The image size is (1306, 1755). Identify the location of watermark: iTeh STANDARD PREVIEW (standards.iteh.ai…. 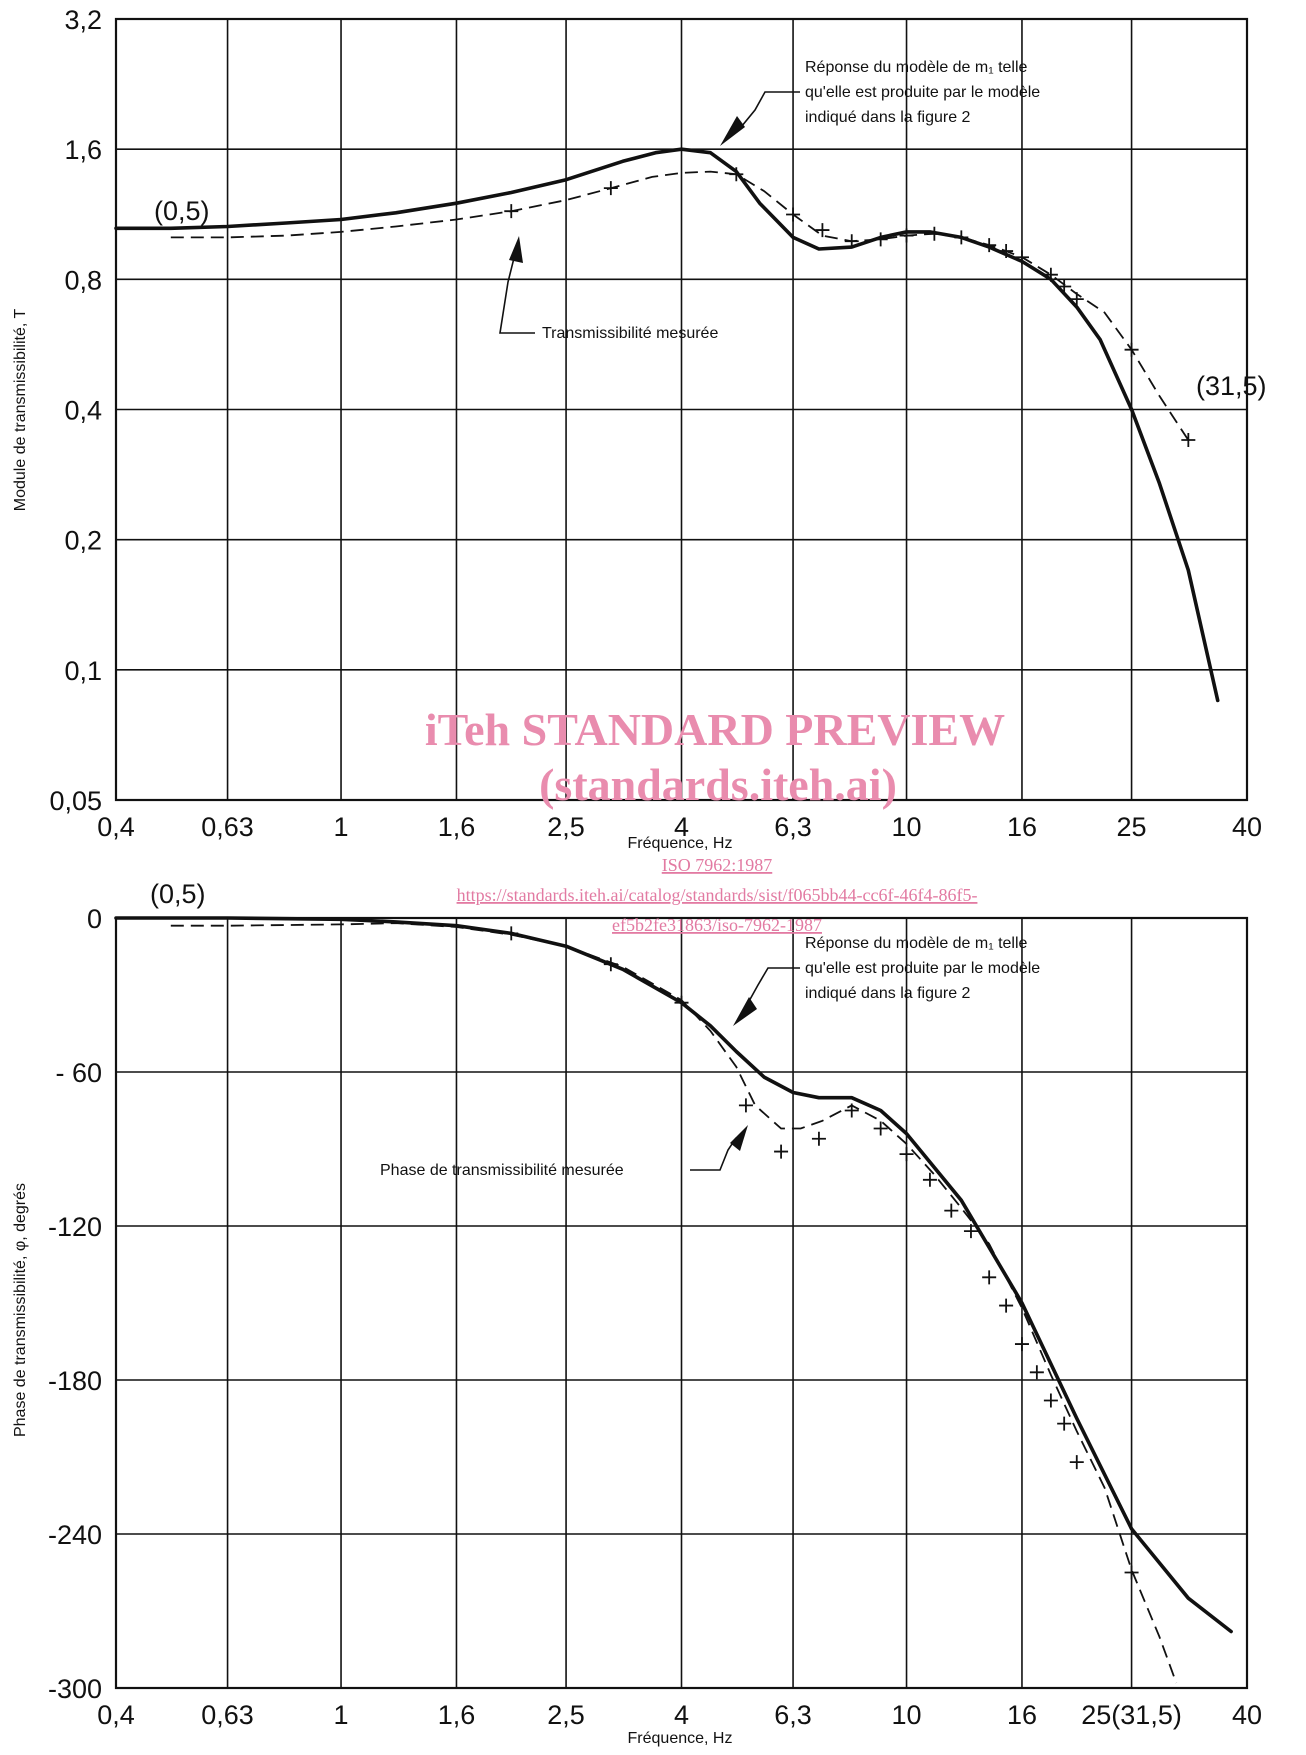
(715, 819).